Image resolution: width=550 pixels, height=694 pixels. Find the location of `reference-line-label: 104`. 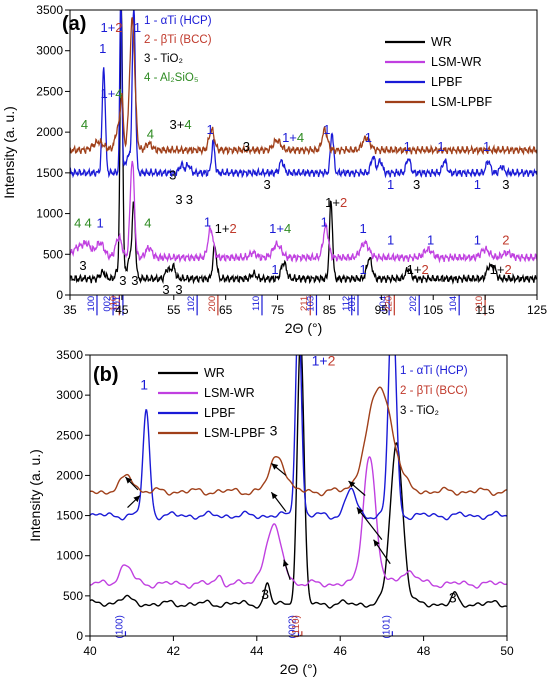

reference-line-label: 104 is located at coordinates (453, 304).